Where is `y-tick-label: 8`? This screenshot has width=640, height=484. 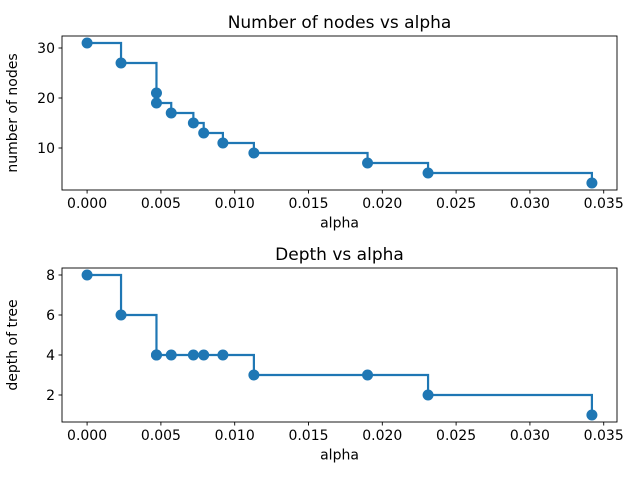 y-tick-label: 8 is located at coordinates (50, 276).